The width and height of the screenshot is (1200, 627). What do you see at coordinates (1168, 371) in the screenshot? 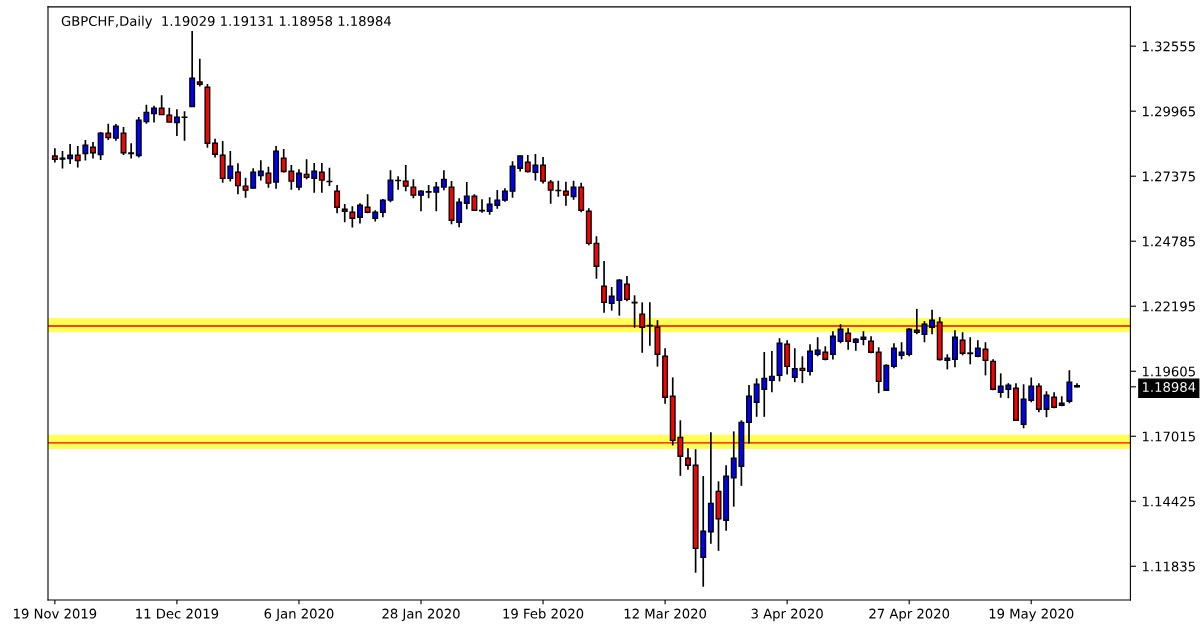
I see `y-tick-label: 1.19605` at bounding box center [1168, 371].